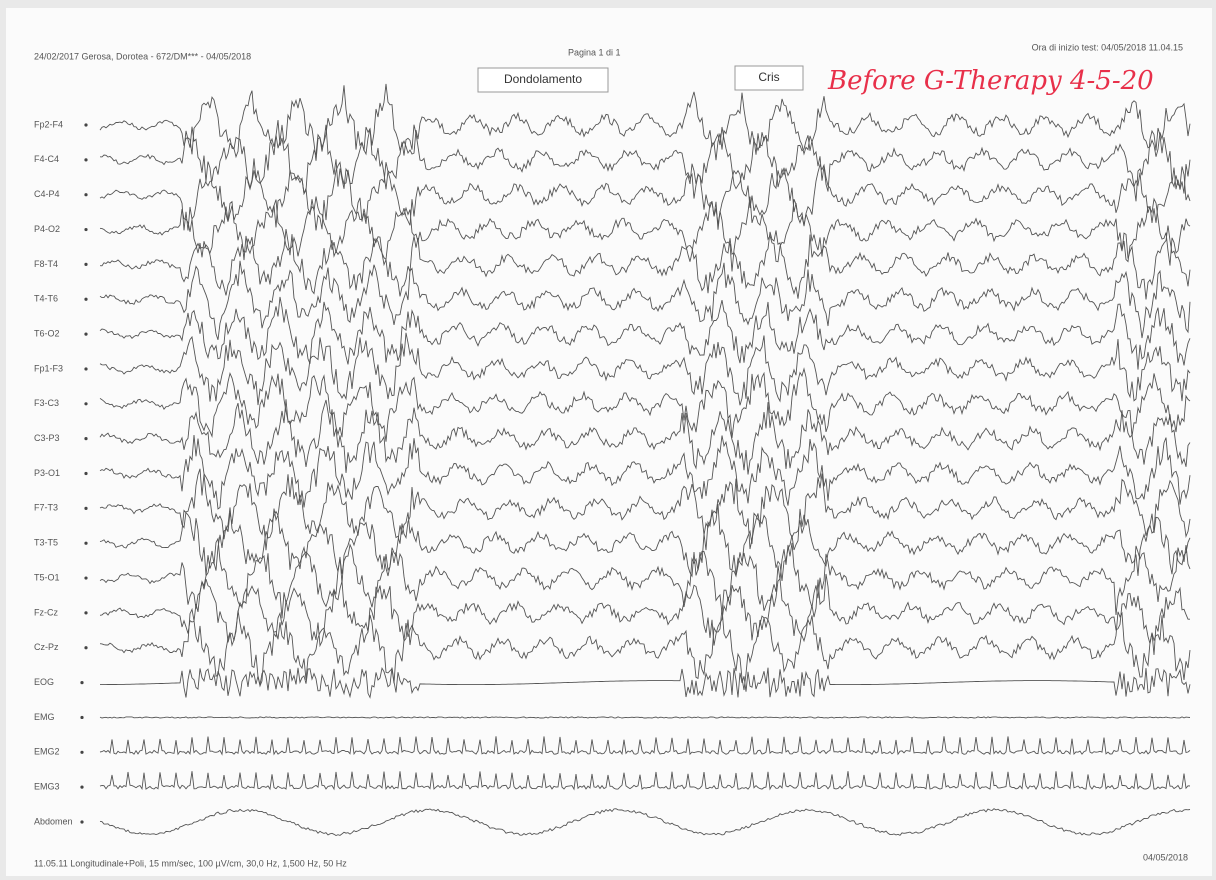 The image size is (1216, 880). I want to click on channel-label: EOG, so click(44, 682).